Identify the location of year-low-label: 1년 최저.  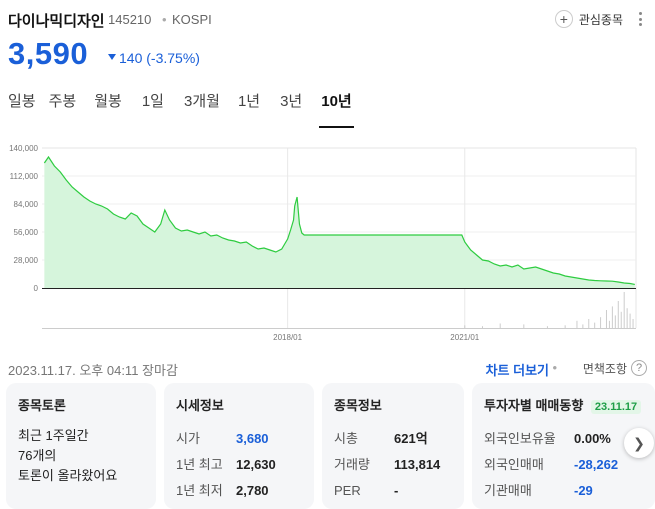
(199, 490).